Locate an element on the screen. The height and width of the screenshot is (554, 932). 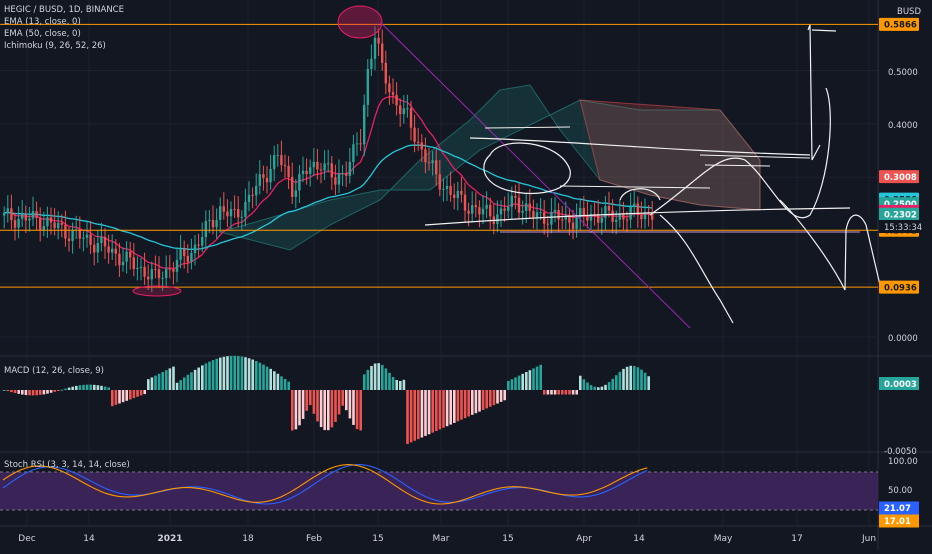
price-badge-label: 0.5866 is located at coordinates (900, 26).